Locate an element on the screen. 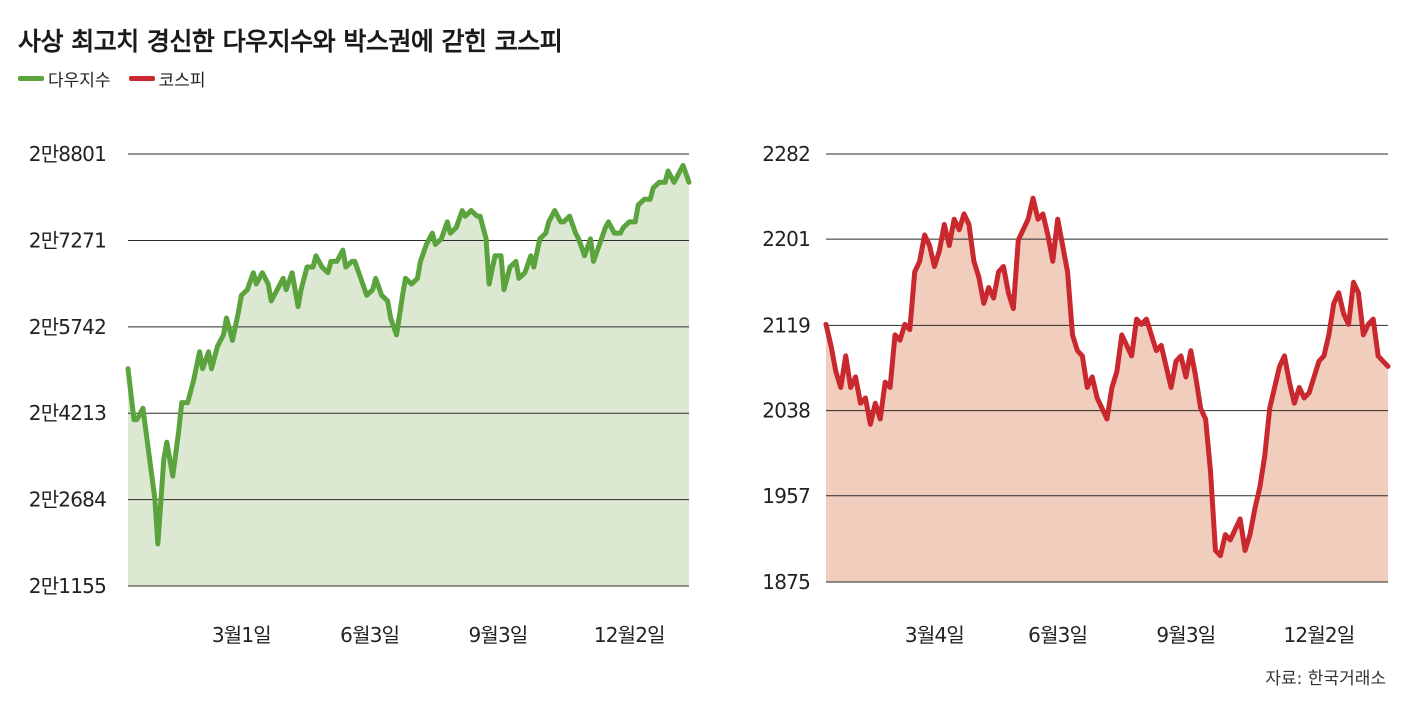 The width and height of the screenshot is (1428, 712). dow-y-tick-label-5: 2만1155 is located at coordinates (67, 586).